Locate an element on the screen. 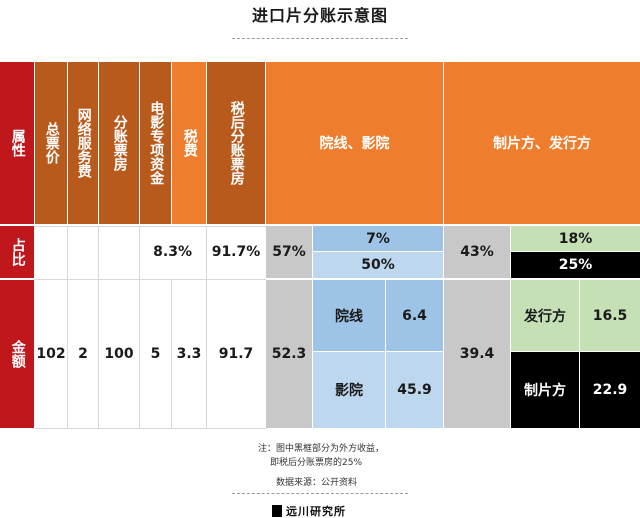 This screenshot has height=518, width=640. header-attribute-label: 属性 is located at coordinates (17, 143).